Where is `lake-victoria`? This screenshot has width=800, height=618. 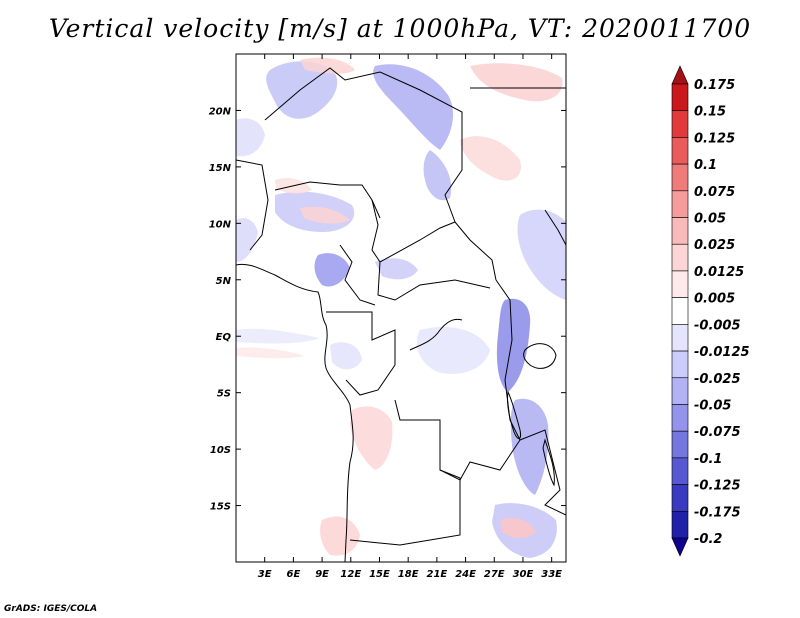
lake-victoria is located at coordinates (540, 356).